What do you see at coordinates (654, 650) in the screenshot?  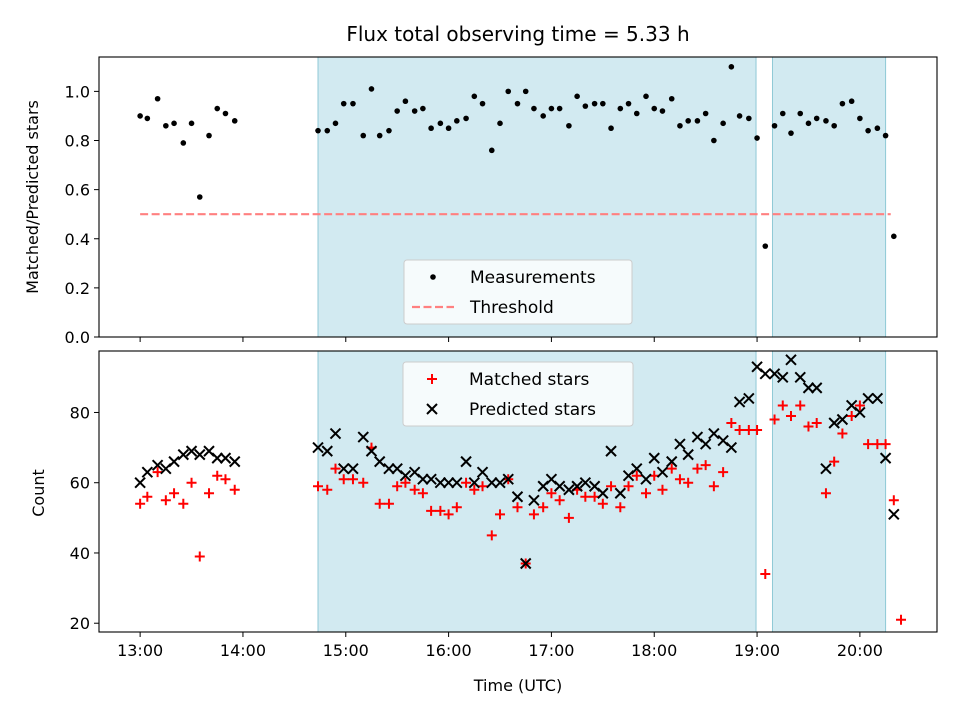 I see `x-tick-label: 18:00` at bounding box center [654, 650].